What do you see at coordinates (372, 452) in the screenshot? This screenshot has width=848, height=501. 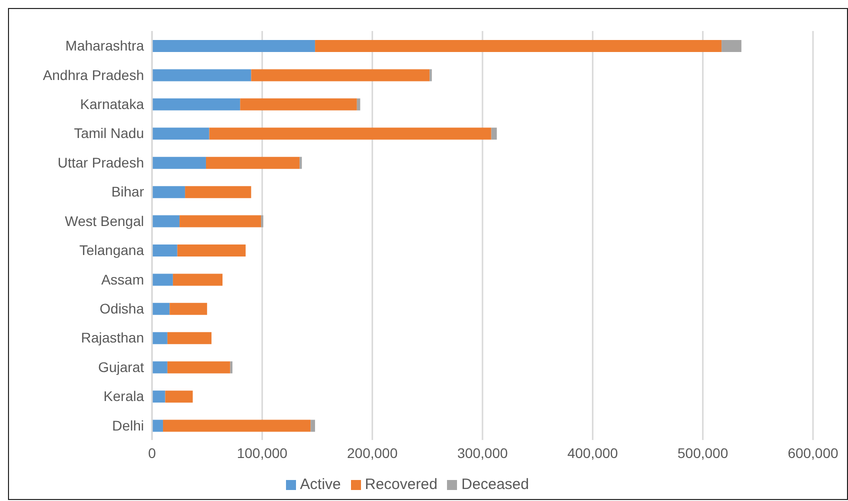 I see `x-tick-label: 200,000` at bounding box center [372, 452].